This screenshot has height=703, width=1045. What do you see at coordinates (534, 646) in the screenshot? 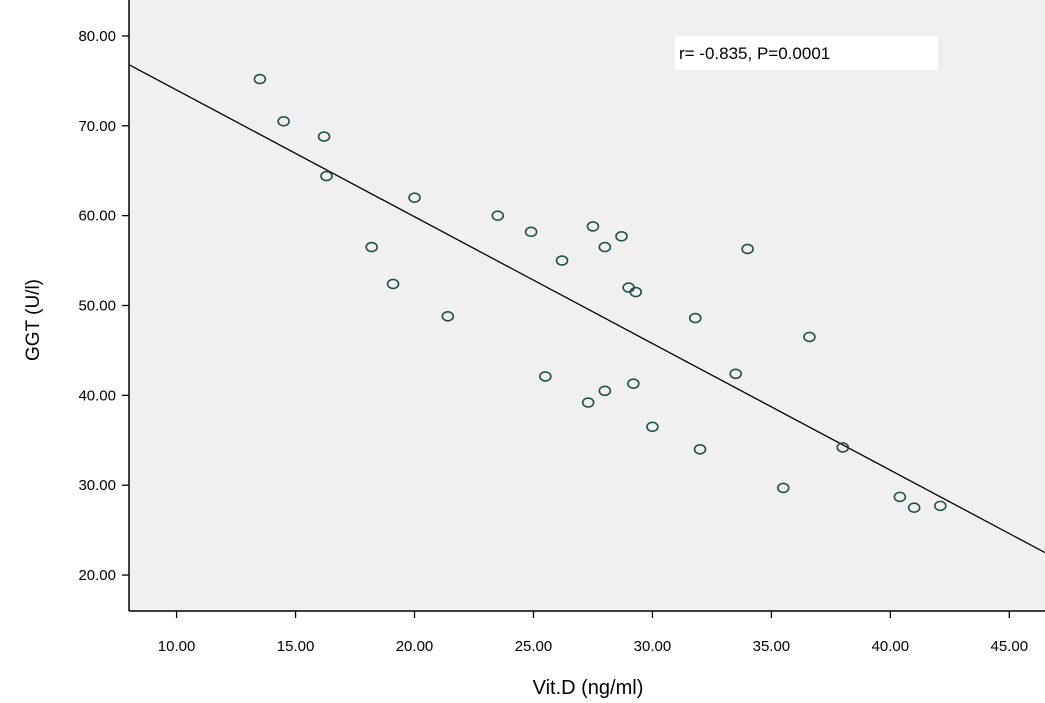
I see `x-tick-label: 25.00` at bounding box center [534, 646].